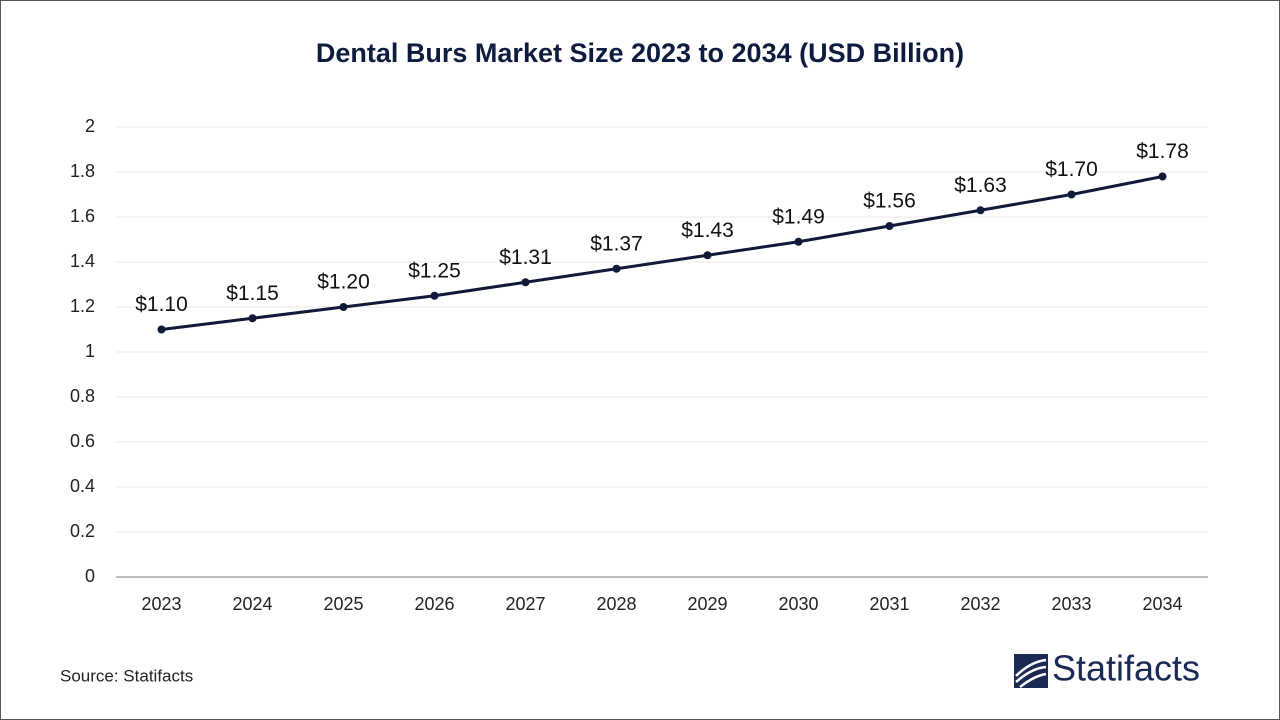 This screenshot has height=720, width=1280. What do you see at coordinates (525, 257) in the screenshot?
I see `data-label: $1.31` at bounding box center [525, 257].